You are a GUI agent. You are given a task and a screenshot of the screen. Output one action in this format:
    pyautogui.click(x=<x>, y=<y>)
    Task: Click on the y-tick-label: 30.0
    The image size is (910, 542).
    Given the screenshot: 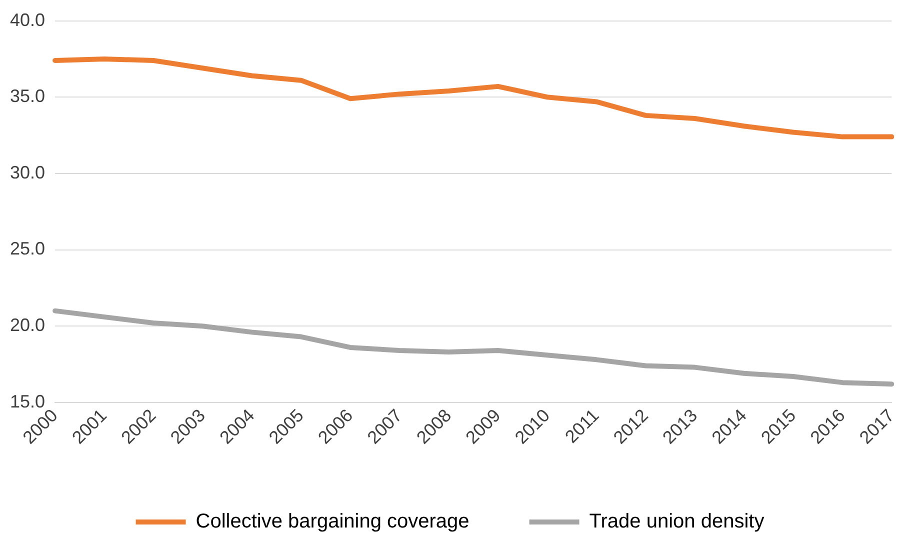 What is the action you would take?
    pyautogui.click(x=28, y=172)
    